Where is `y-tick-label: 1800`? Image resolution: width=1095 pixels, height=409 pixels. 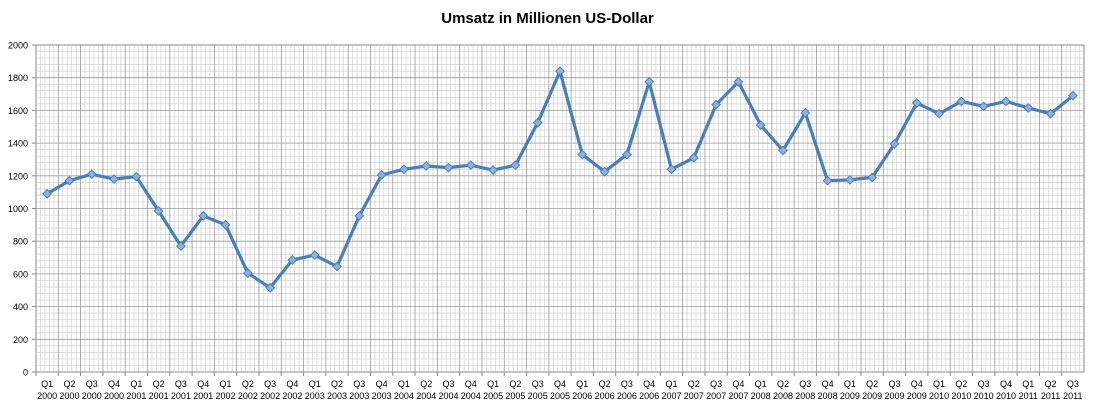
y-tick-label: 1800 is located at coordinates (18, 78).